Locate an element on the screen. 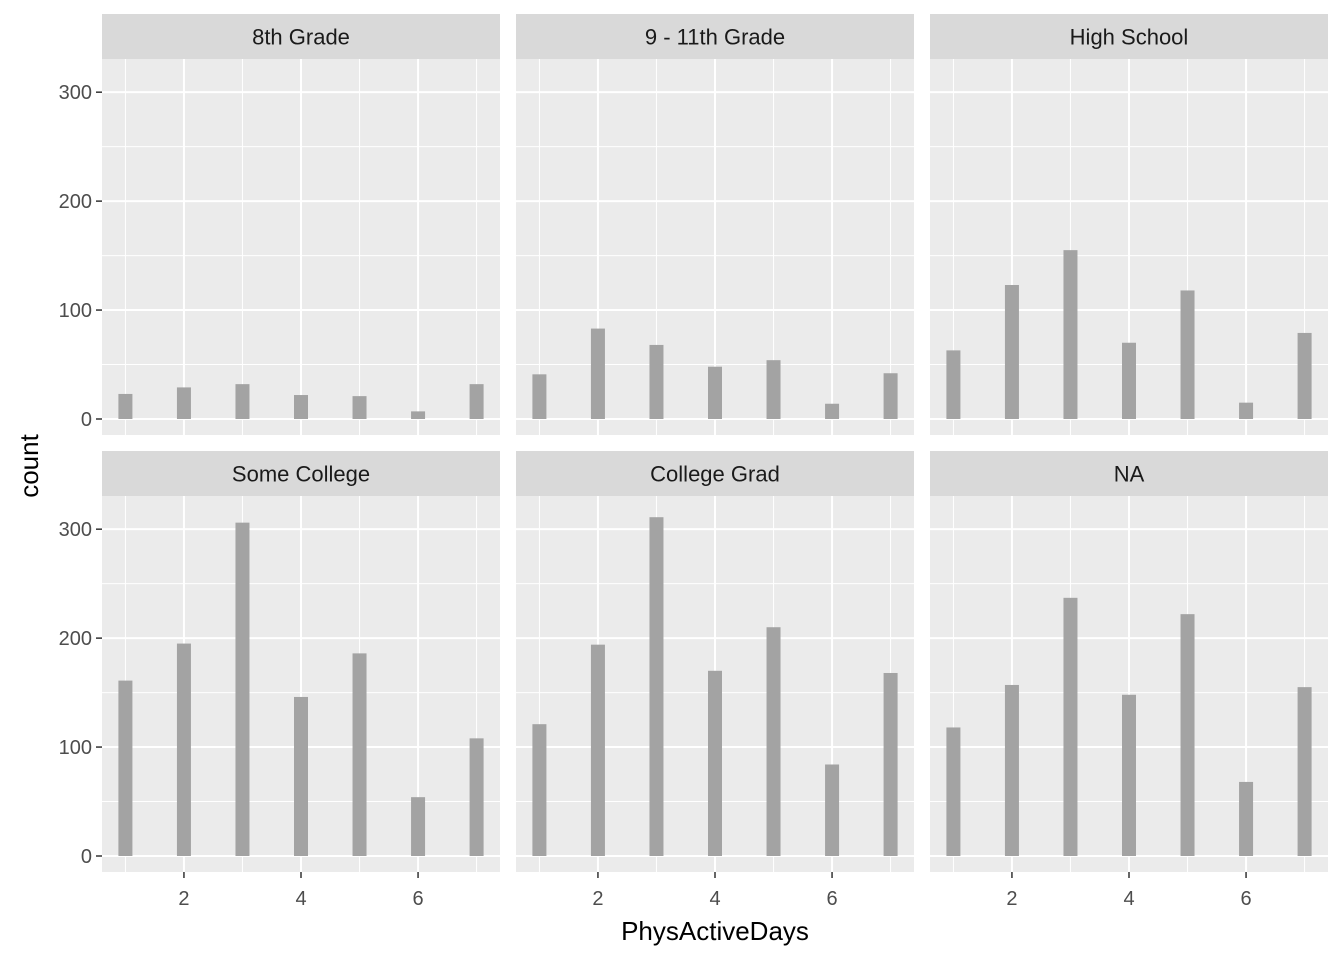  facet-strip-label: Some College is located at coordinates (301, 474).